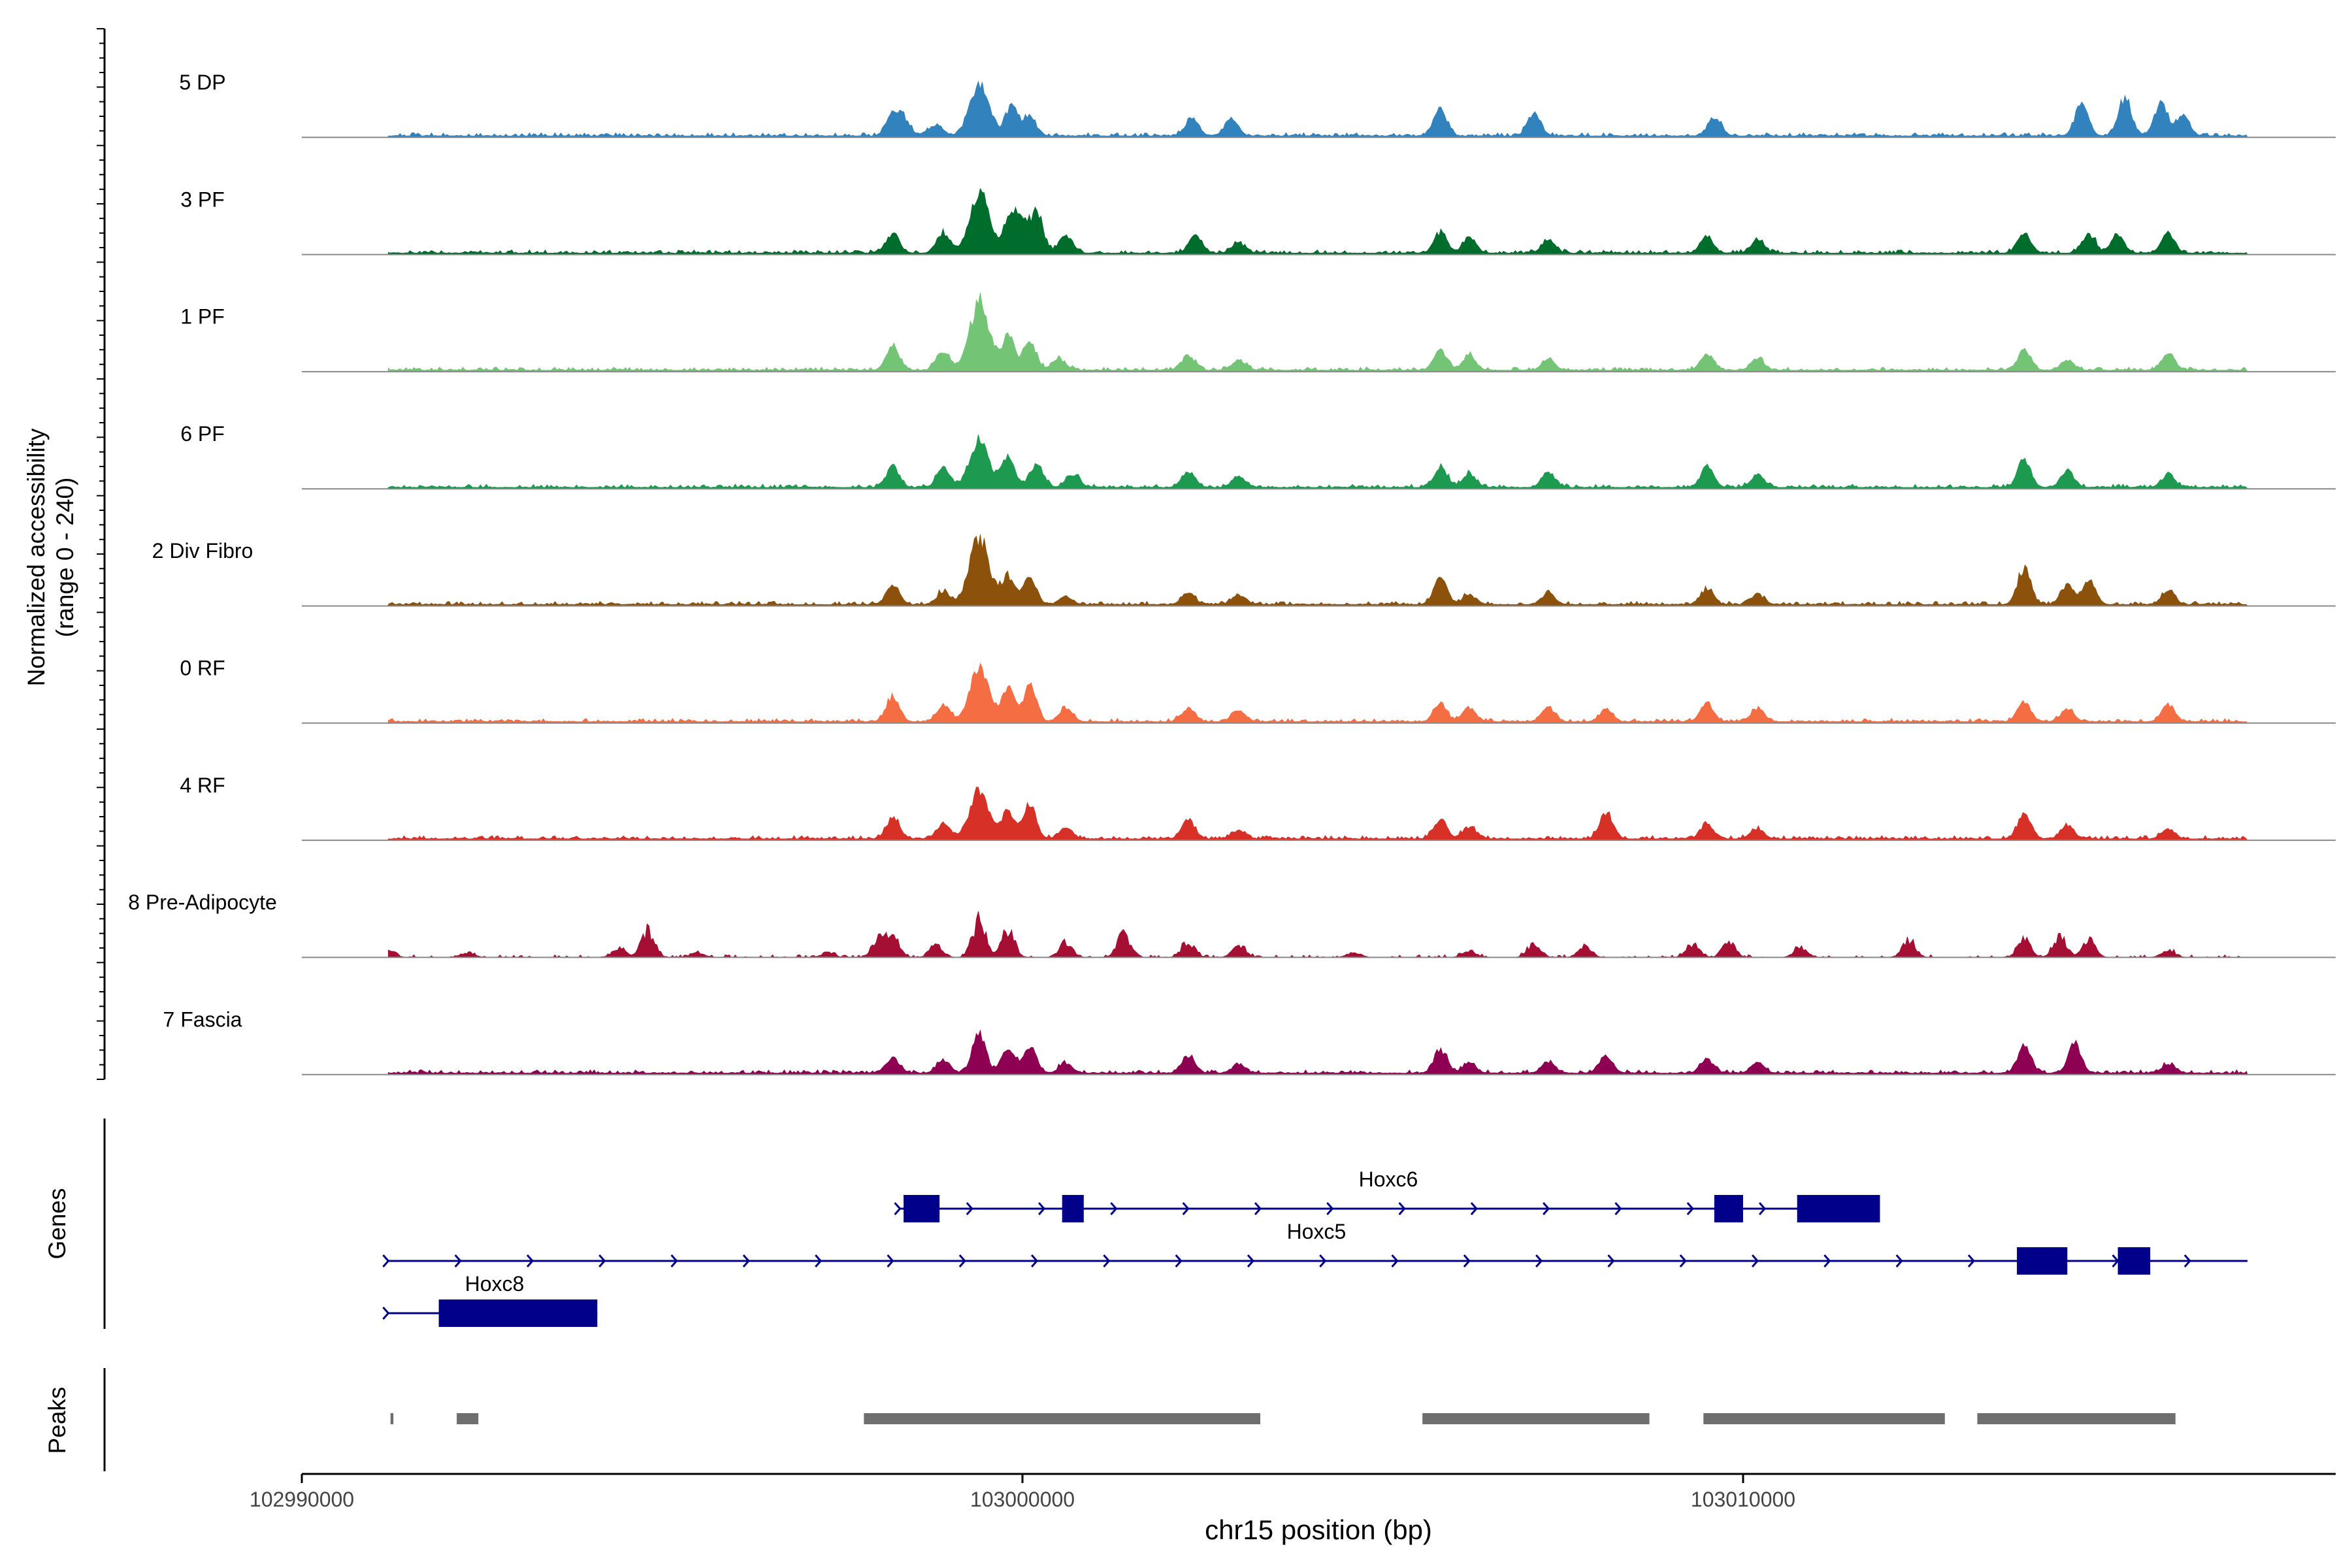 This screenshot has width=2352, height=1568. Describe the element at coordinates (1232, 924) in the screenshot. I see `track-8-pre-adipocyte: 8 Pre-Adipocyte` at that location.